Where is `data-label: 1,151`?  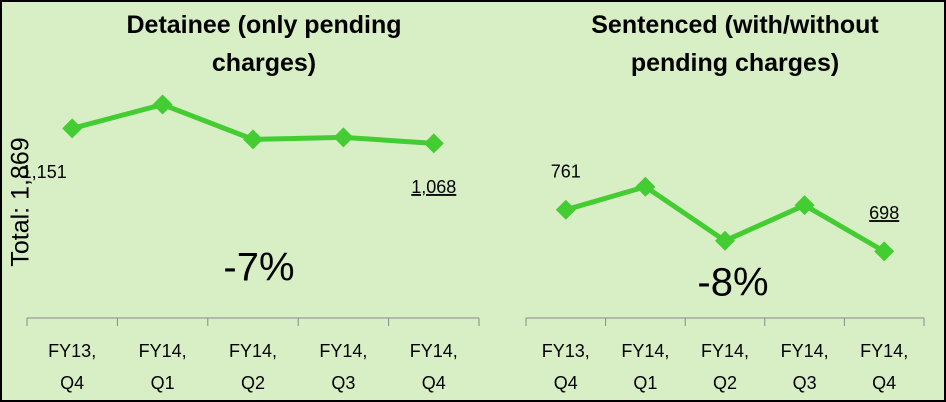 data-label: 1,151 is located at coordinates (44, 172).